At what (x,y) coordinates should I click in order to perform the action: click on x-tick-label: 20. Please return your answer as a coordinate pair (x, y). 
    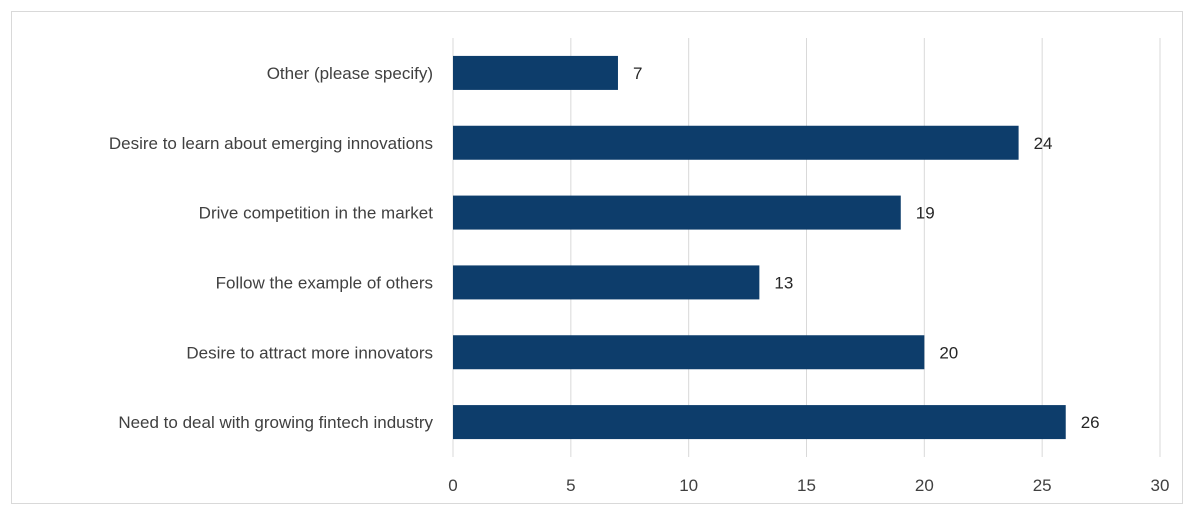
    Looking at the image, I should click on (924, 485).